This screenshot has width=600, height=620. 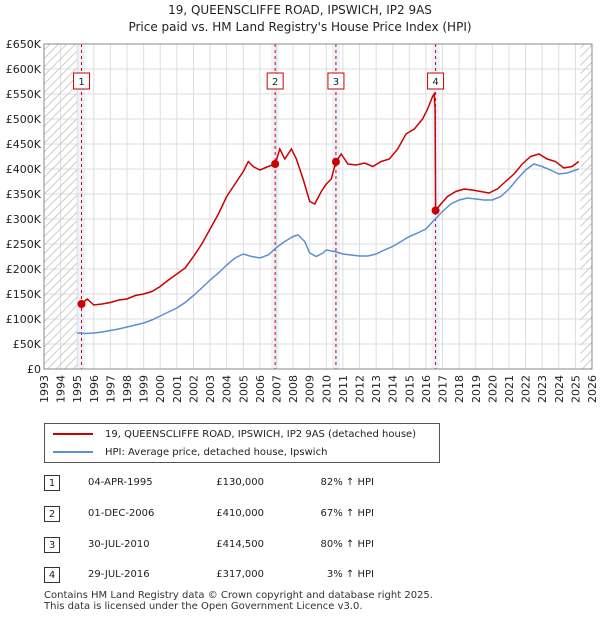 I want to click on y-tick-label: £100K, so click(x=24, y=319).